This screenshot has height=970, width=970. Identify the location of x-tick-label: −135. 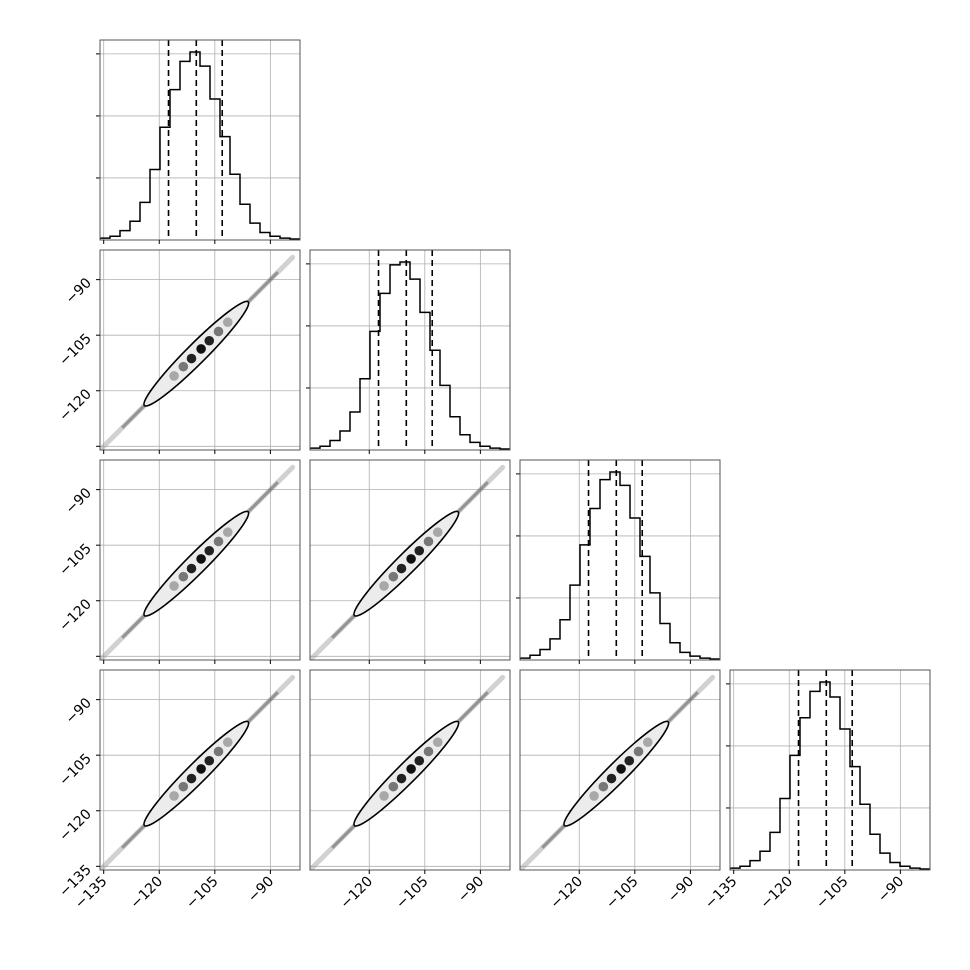
(721, 893).